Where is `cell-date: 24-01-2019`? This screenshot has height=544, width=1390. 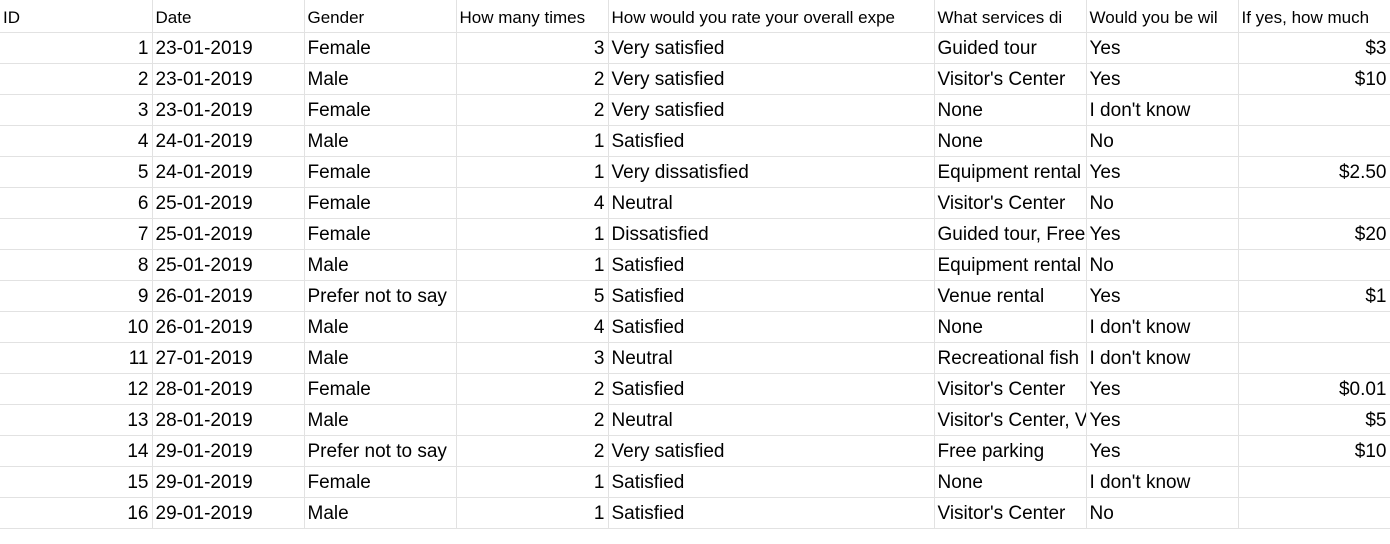 cell-date: 24-01-2019 is located at coordinates (228, 171).